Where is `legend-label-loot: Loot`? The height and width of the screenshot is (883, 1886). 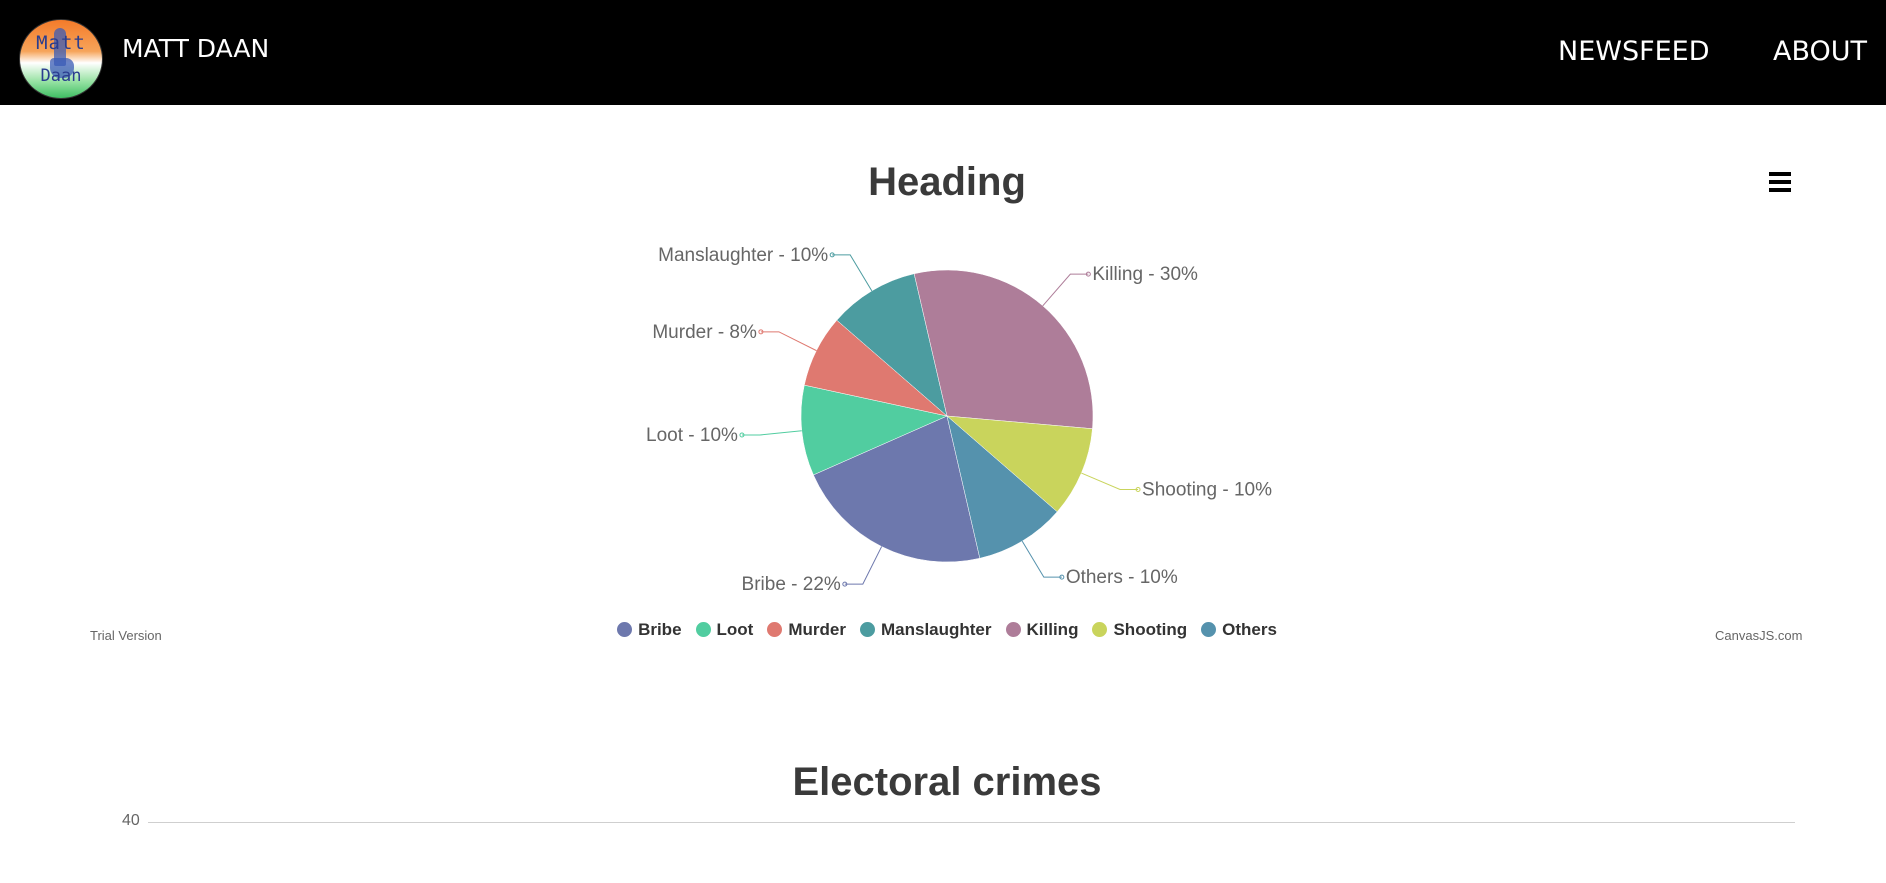
legend-label-loot: Loot is located at coordinates (735, 629).